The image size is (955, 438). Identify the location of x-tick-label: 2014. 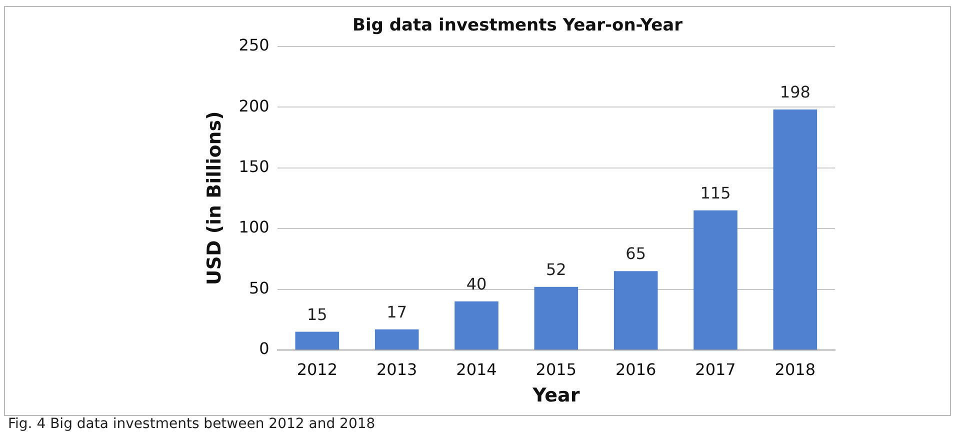
(476, 369).